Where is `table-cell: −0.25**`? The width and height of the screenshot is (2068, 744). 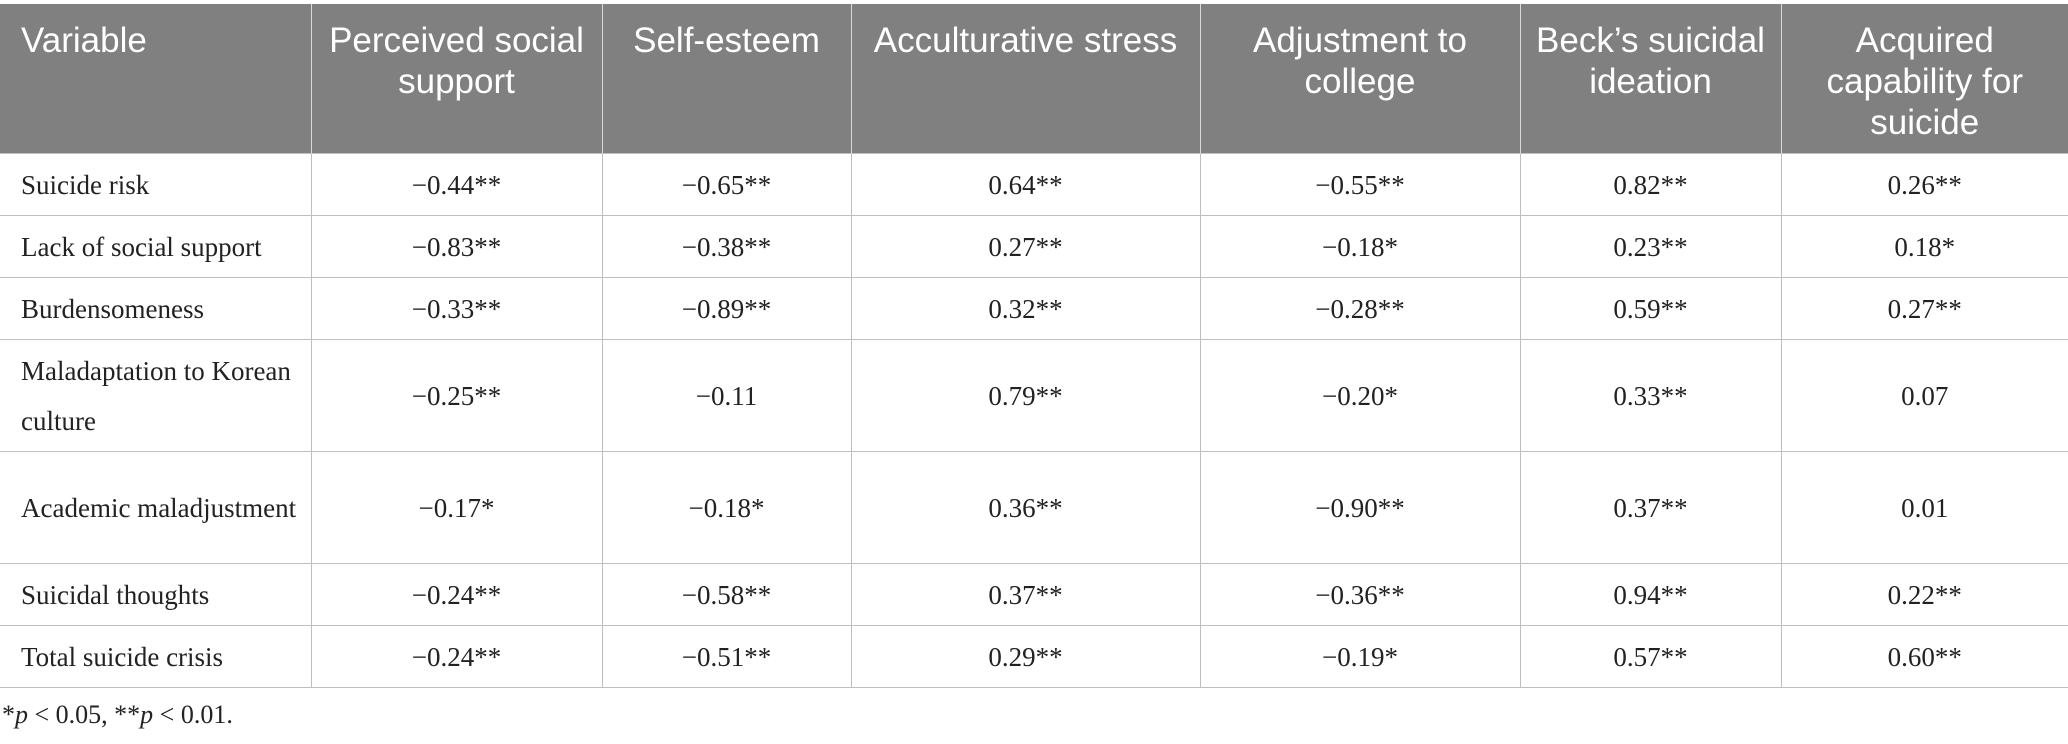
table-cell: −0.25** is located at coordinates (456, 395).